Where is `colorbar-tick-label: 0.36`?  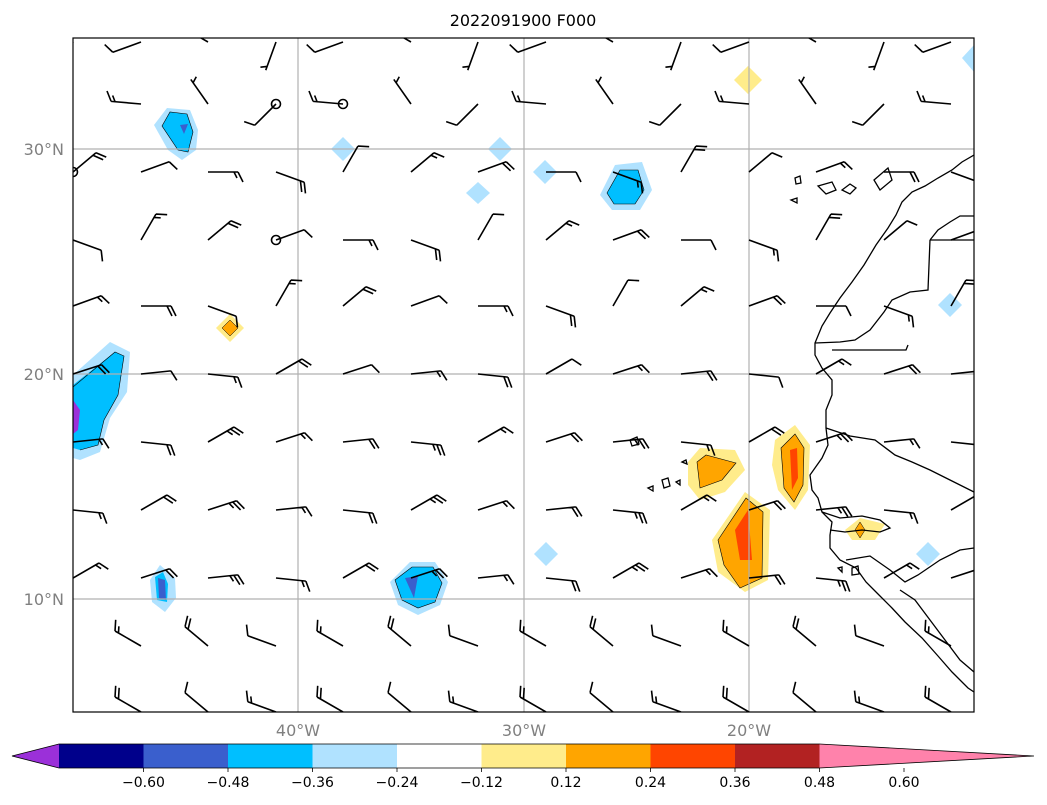
colorbar-tick-label: 0.36 is located at coordinates (734, 783).